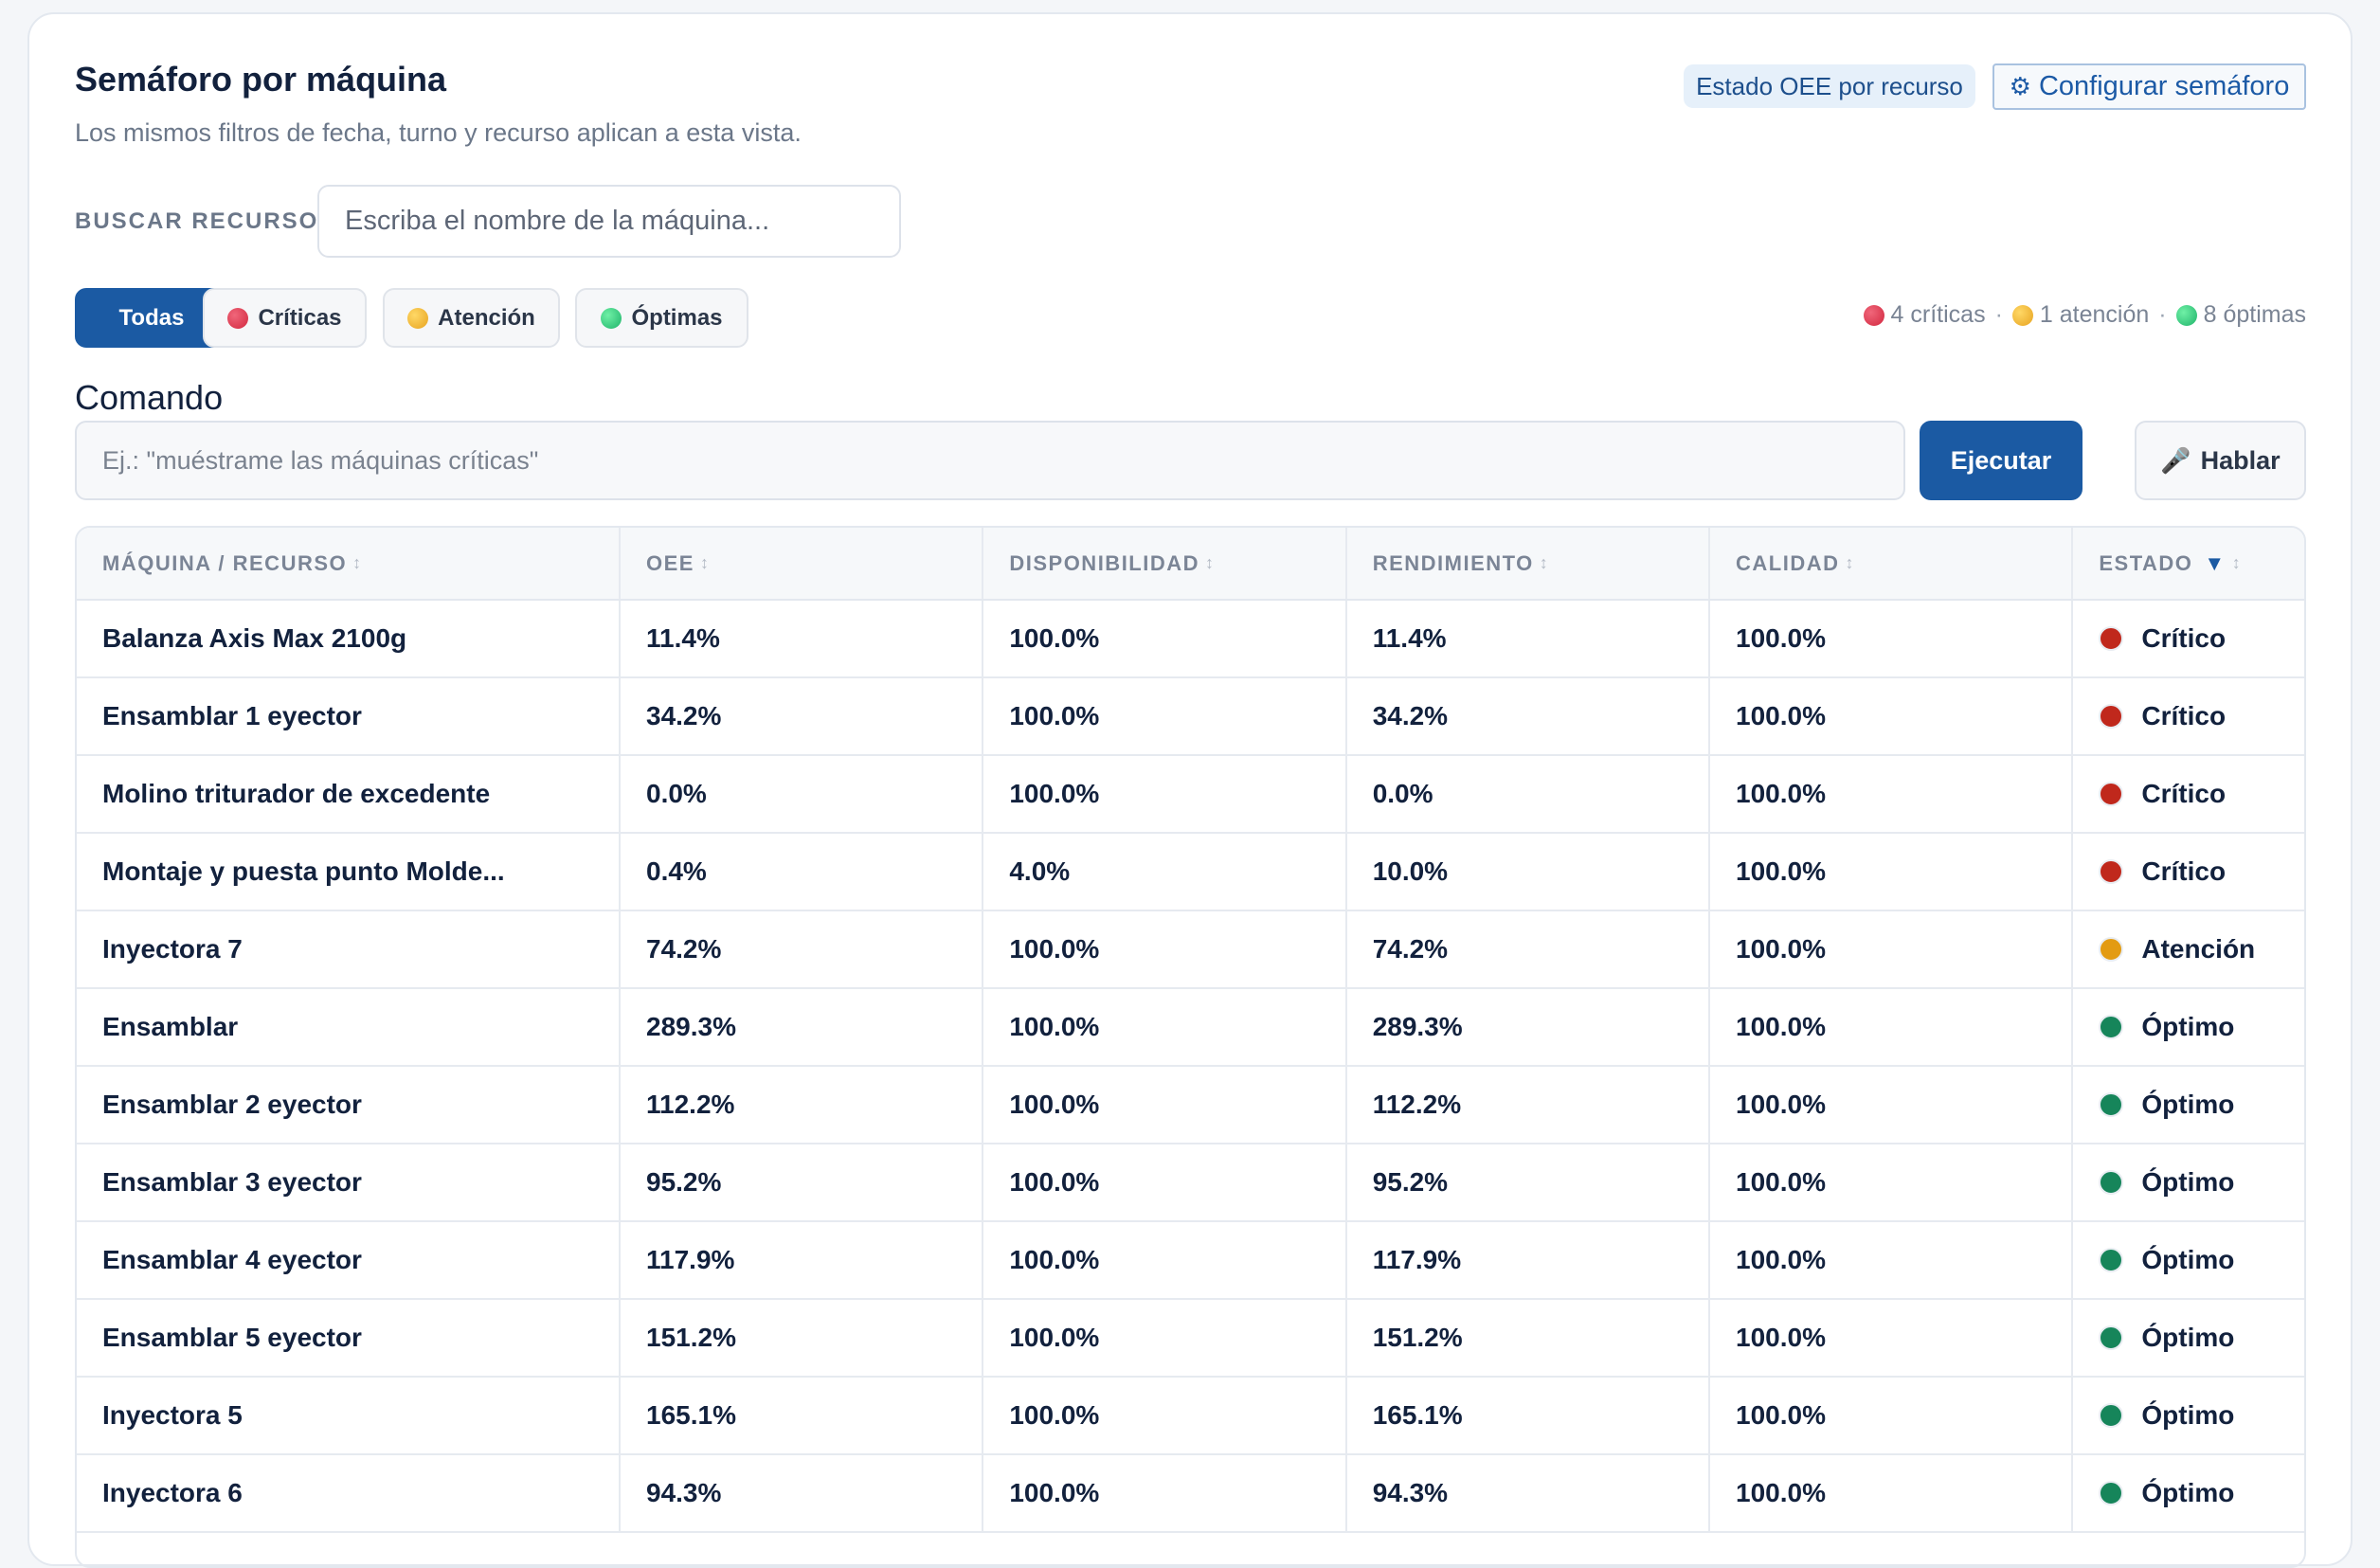  I want to click on machine-cell-value: Ensamblar 1 eyector, so click(232, 715).